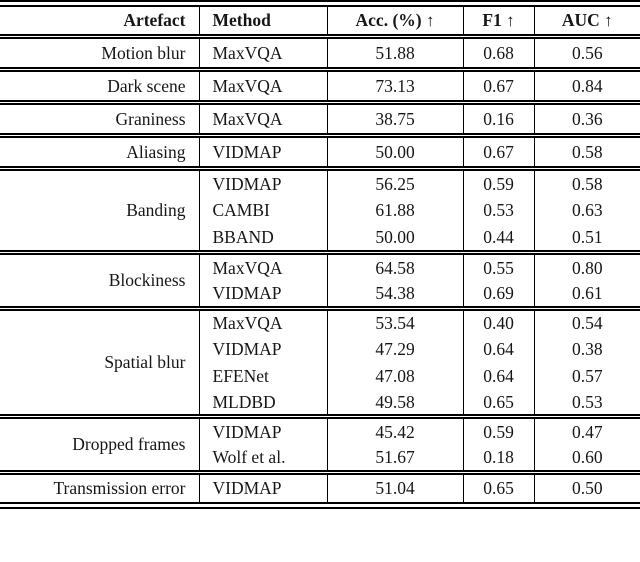  Describe the element at coordinates (586, 238) in the screenshot. I see `auc-cell: 0.51` at that location.